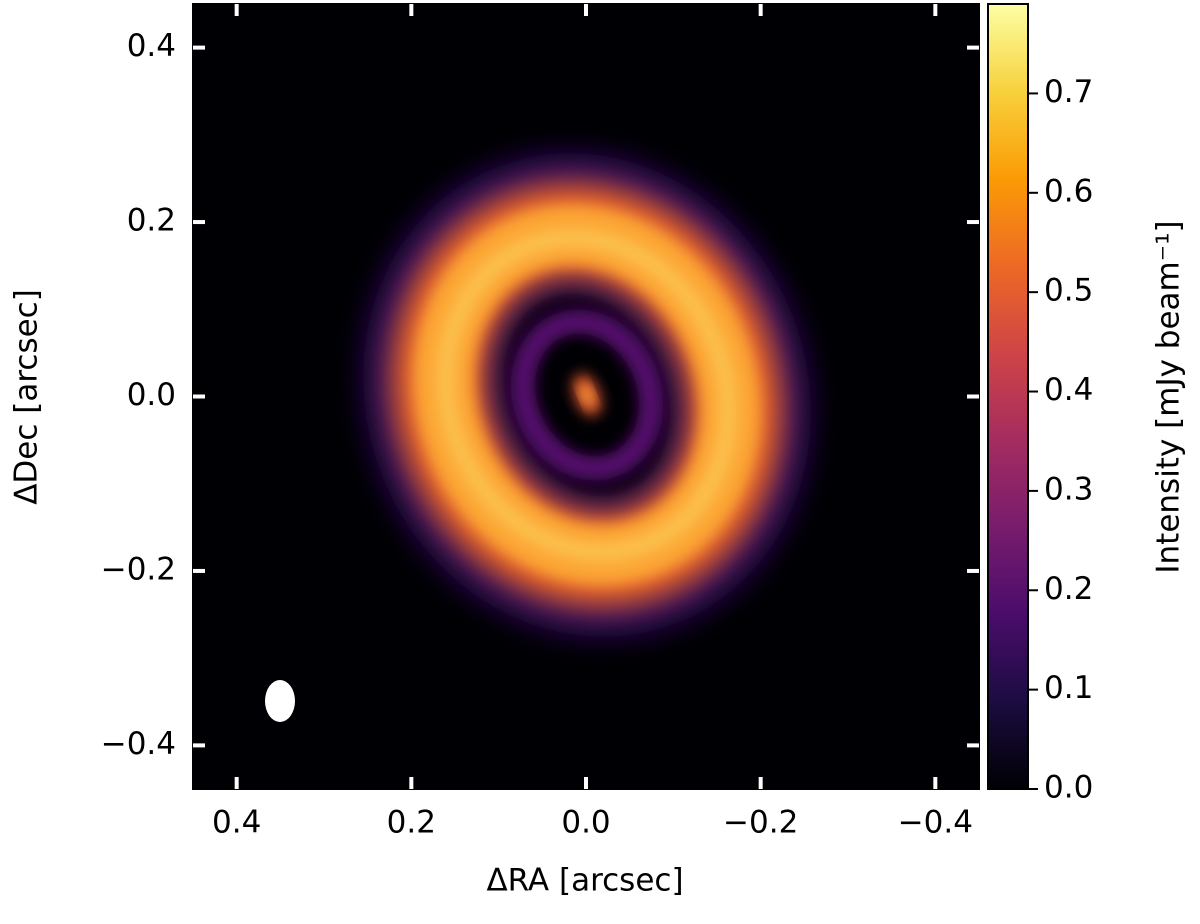  What do you see at coordinates (585, 823) in the screenshot?
I see `x-tick-label: 0.0` at bounding box center [585, 823].